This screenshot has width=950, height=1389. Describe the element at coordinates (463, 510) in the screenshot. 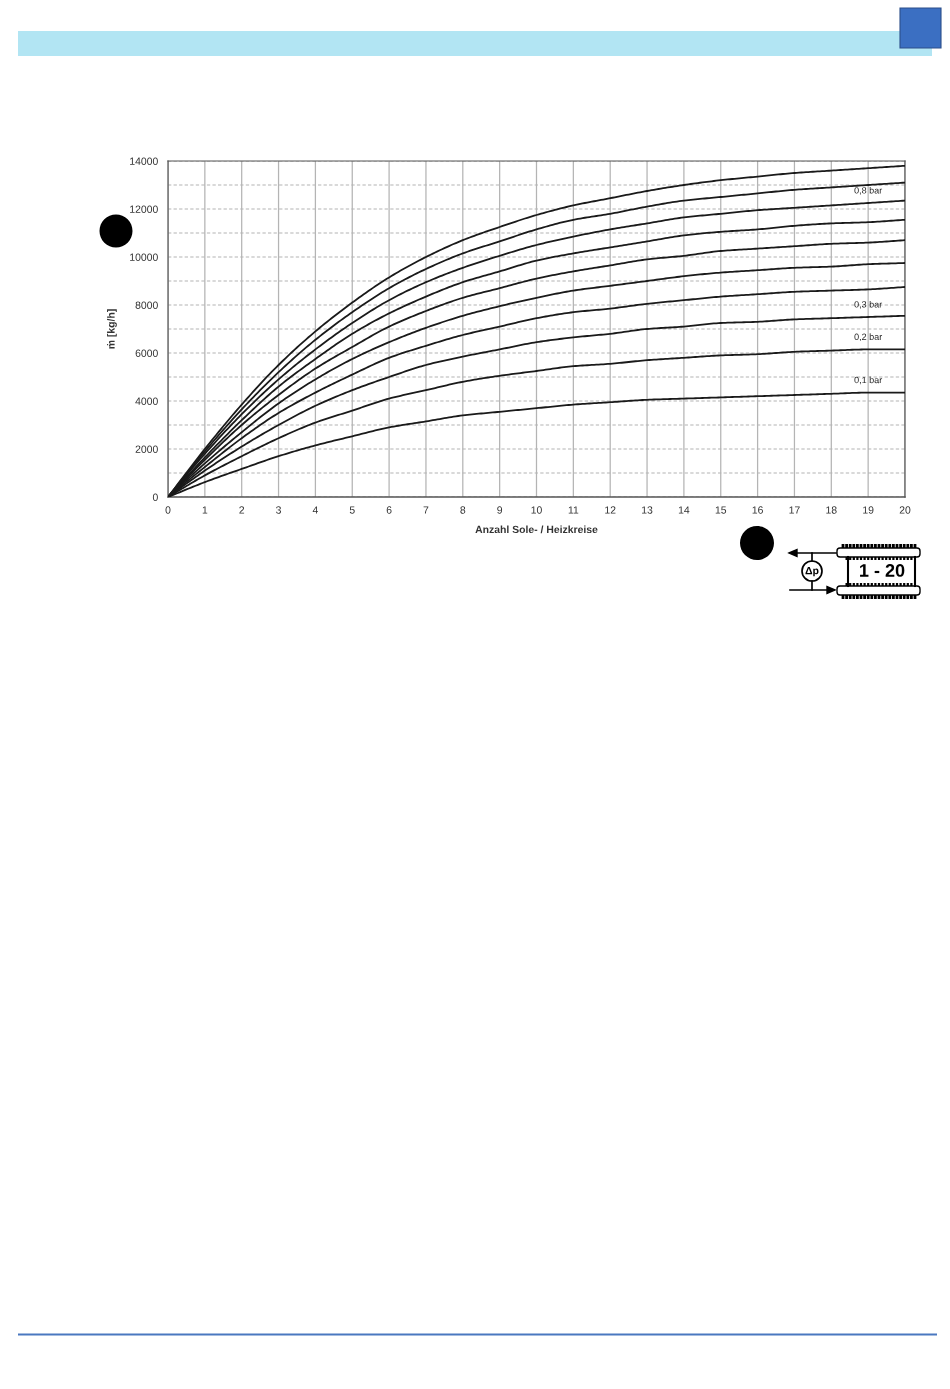

I see `x-tick-label: 8` at that location.